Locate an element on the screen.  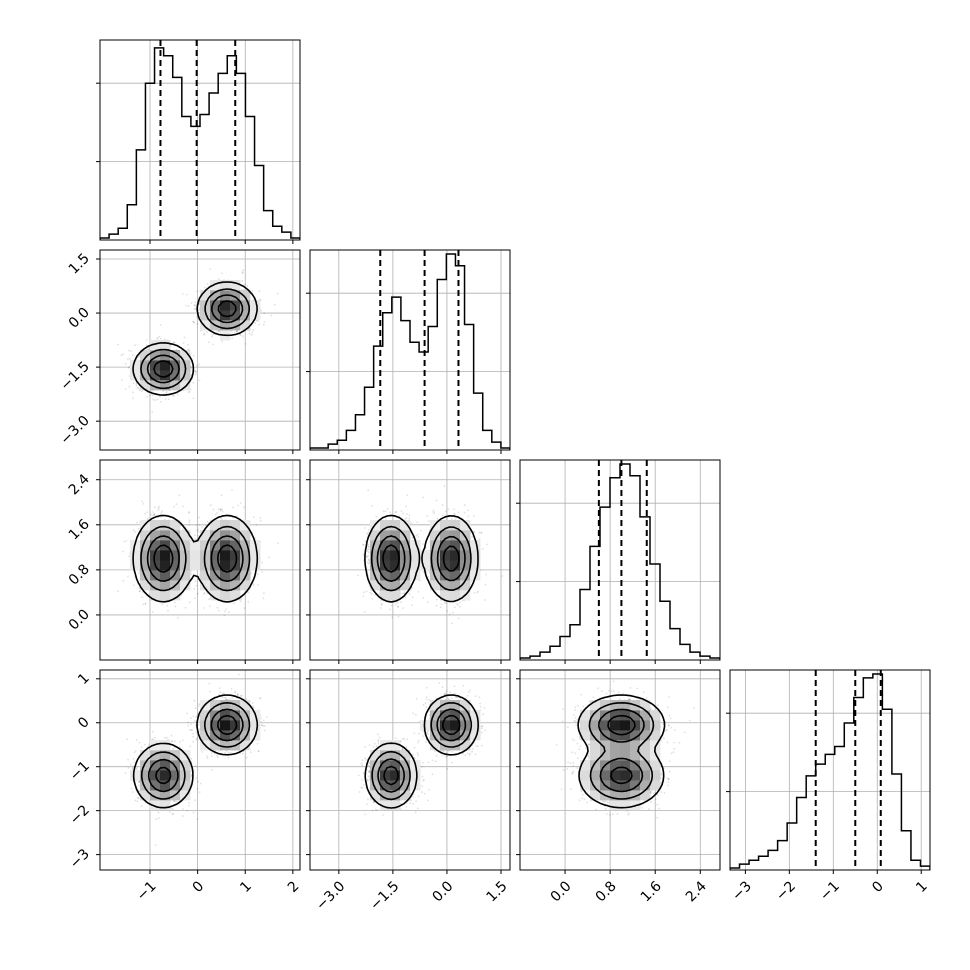
y-tick-label: 1.5 is located at coordinates (79, 264).